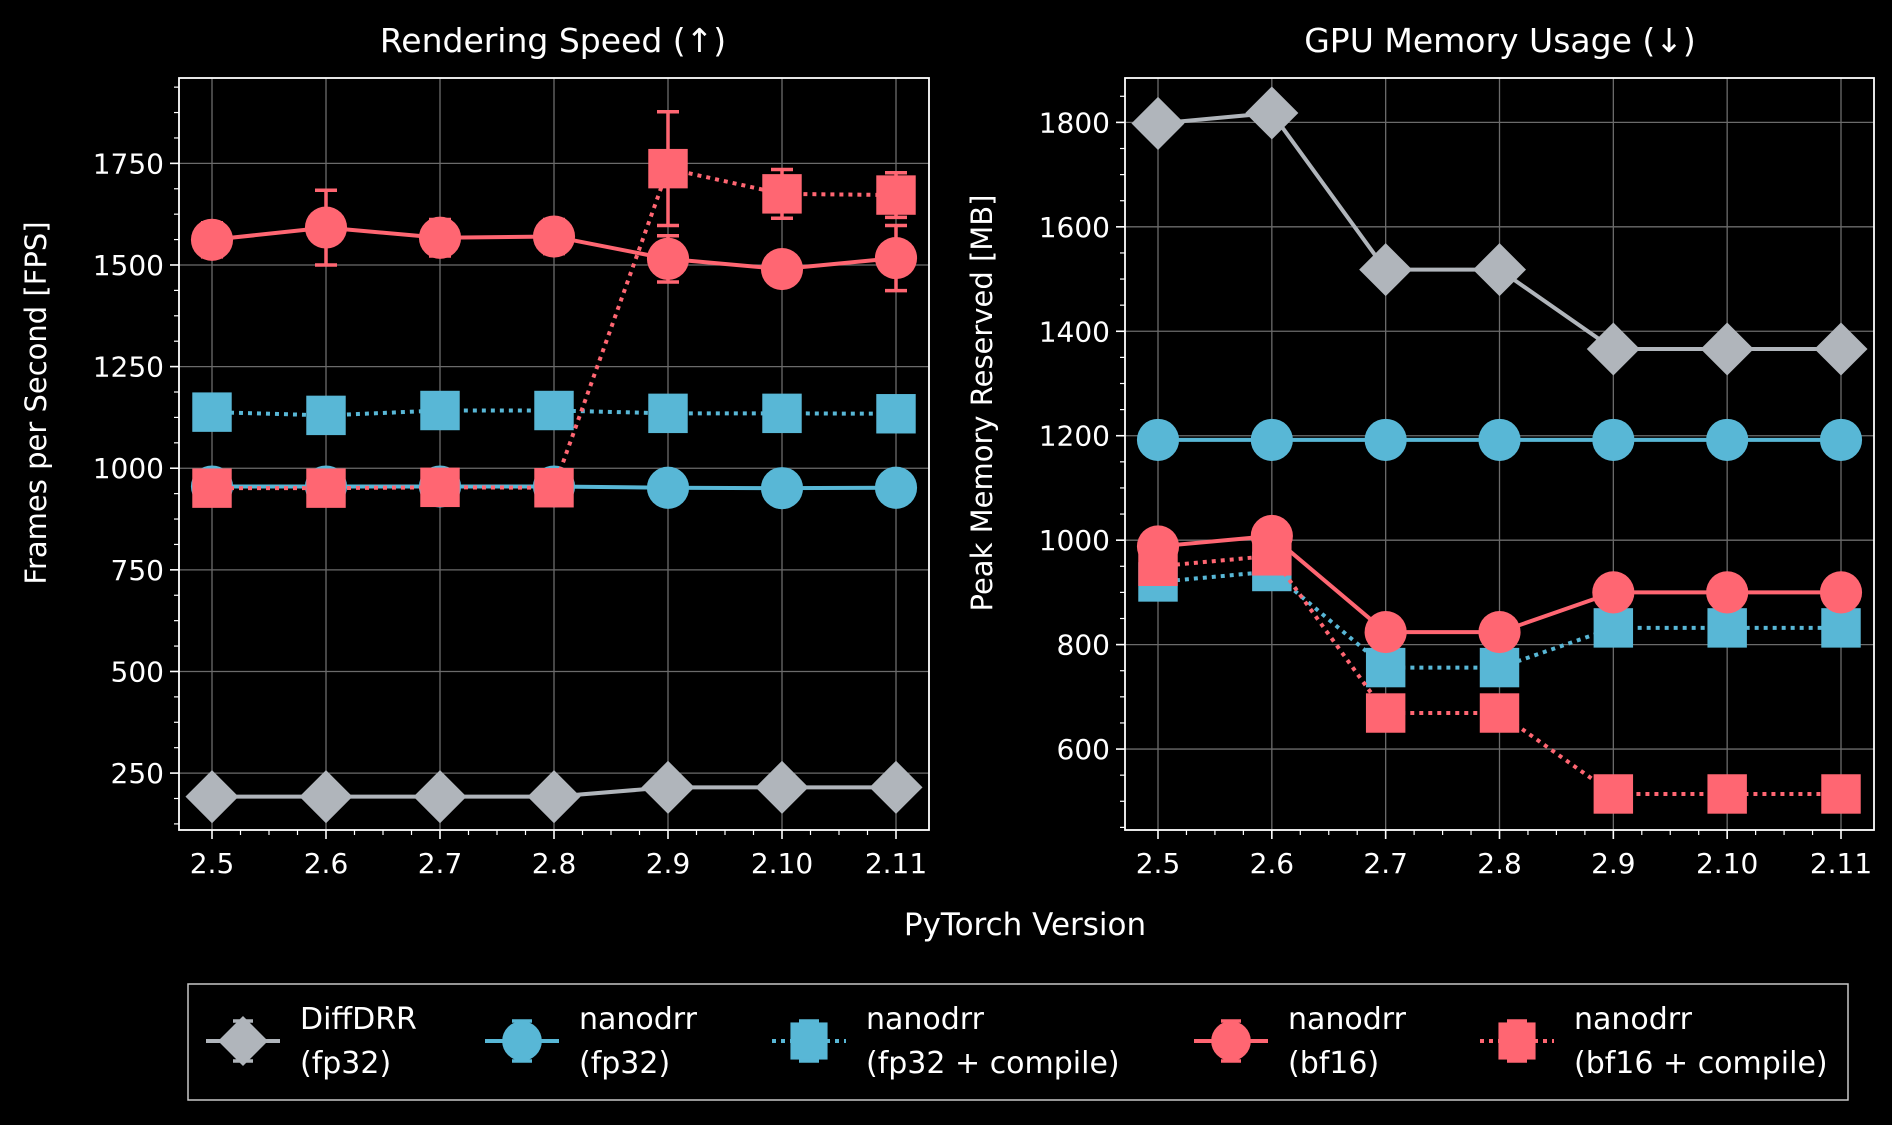 This screenshot has width=1892, height=1125. I want to click on y-tick-label: 600, so click(1083, 749).